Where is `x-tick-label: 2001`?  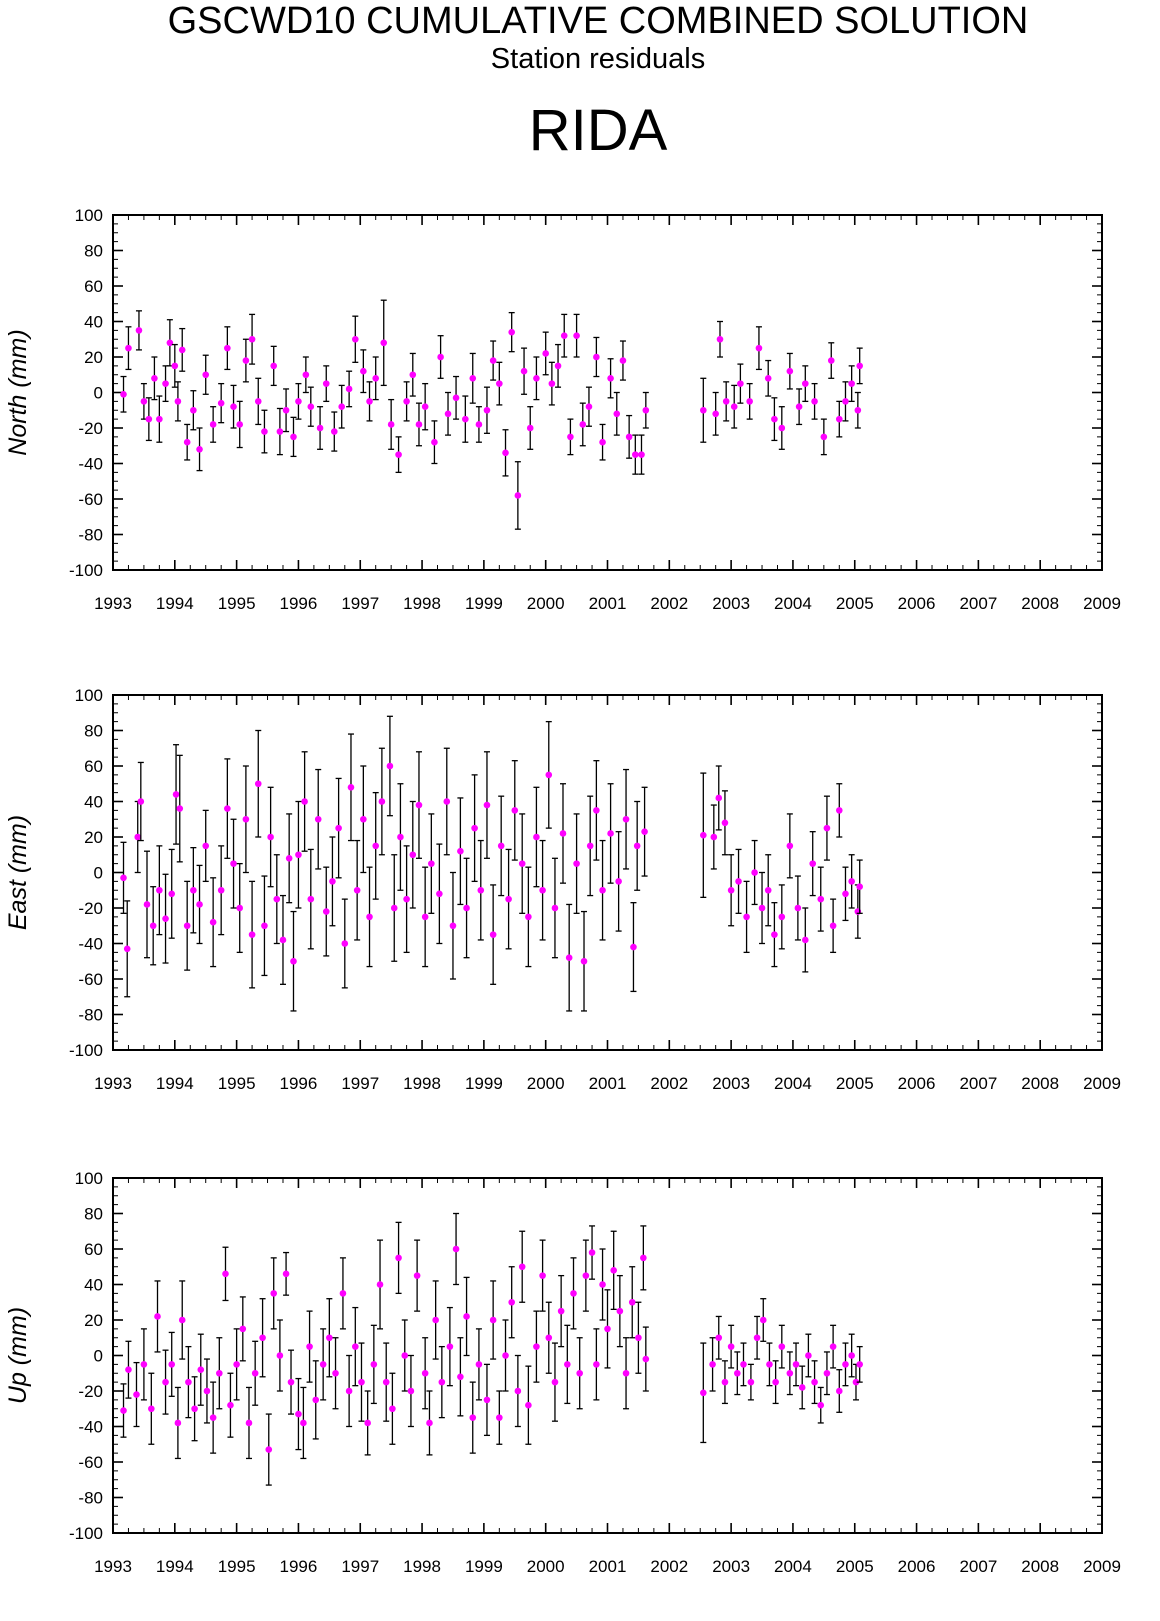 x-tick-label: 2001 is located at coordinates (608, 1083).